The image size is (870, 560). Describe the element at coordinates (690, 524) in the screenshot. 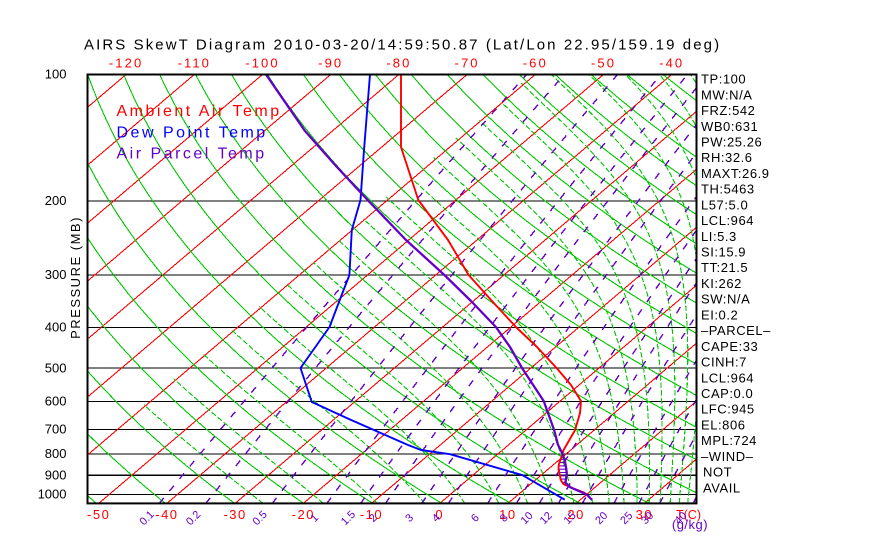

I see `svg-text: (g/kg)` at that location.